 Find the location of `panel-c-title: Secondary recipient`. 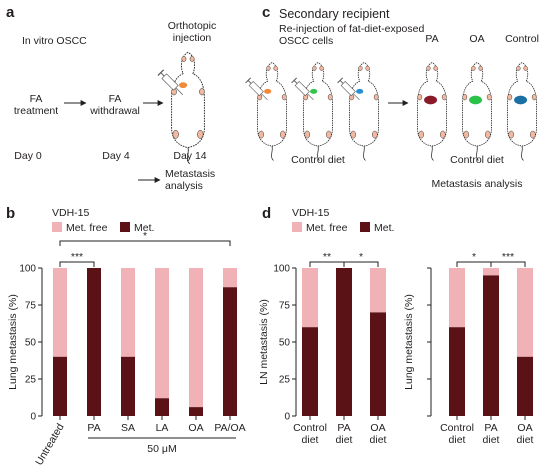

panel-c-title: Secondary recipient is located at coordinates (334, 14).